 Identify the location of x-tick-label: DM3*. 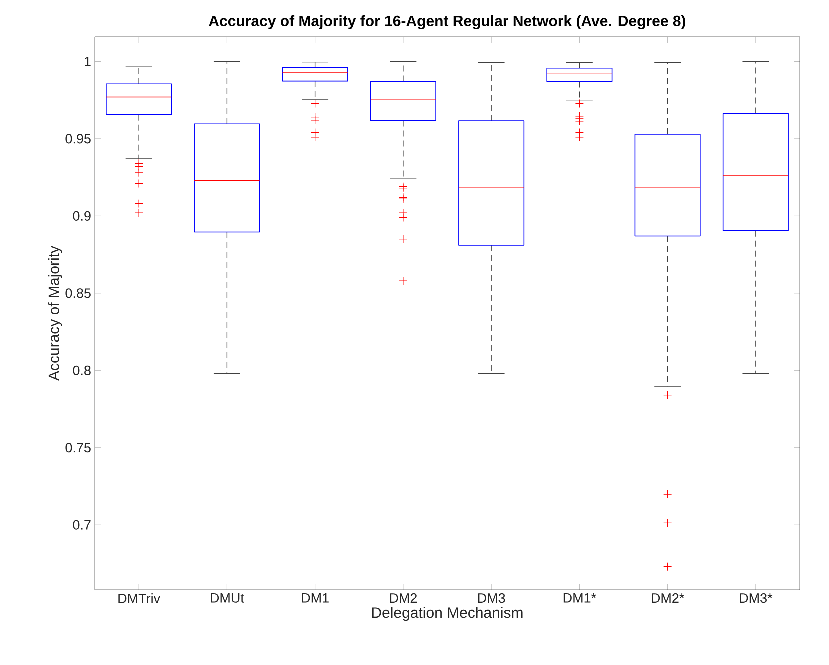
(756, 599).